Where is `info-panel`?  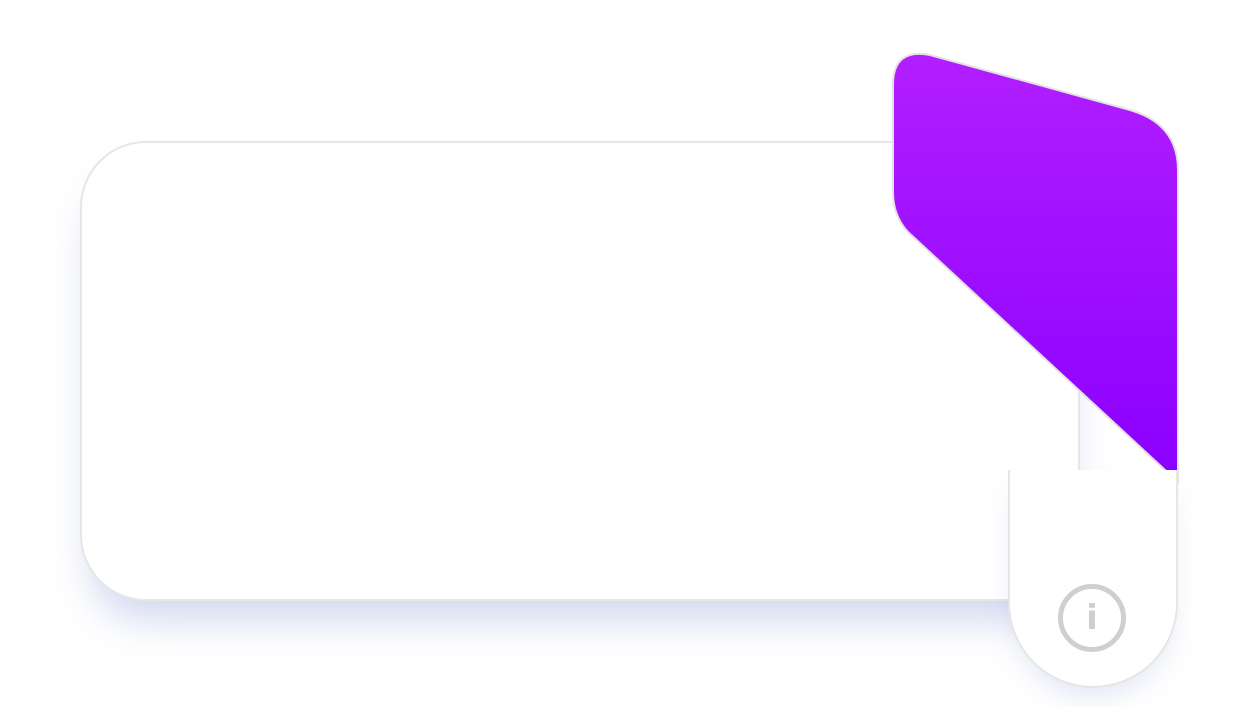
info-panel is located at coordinates (1093, 579).